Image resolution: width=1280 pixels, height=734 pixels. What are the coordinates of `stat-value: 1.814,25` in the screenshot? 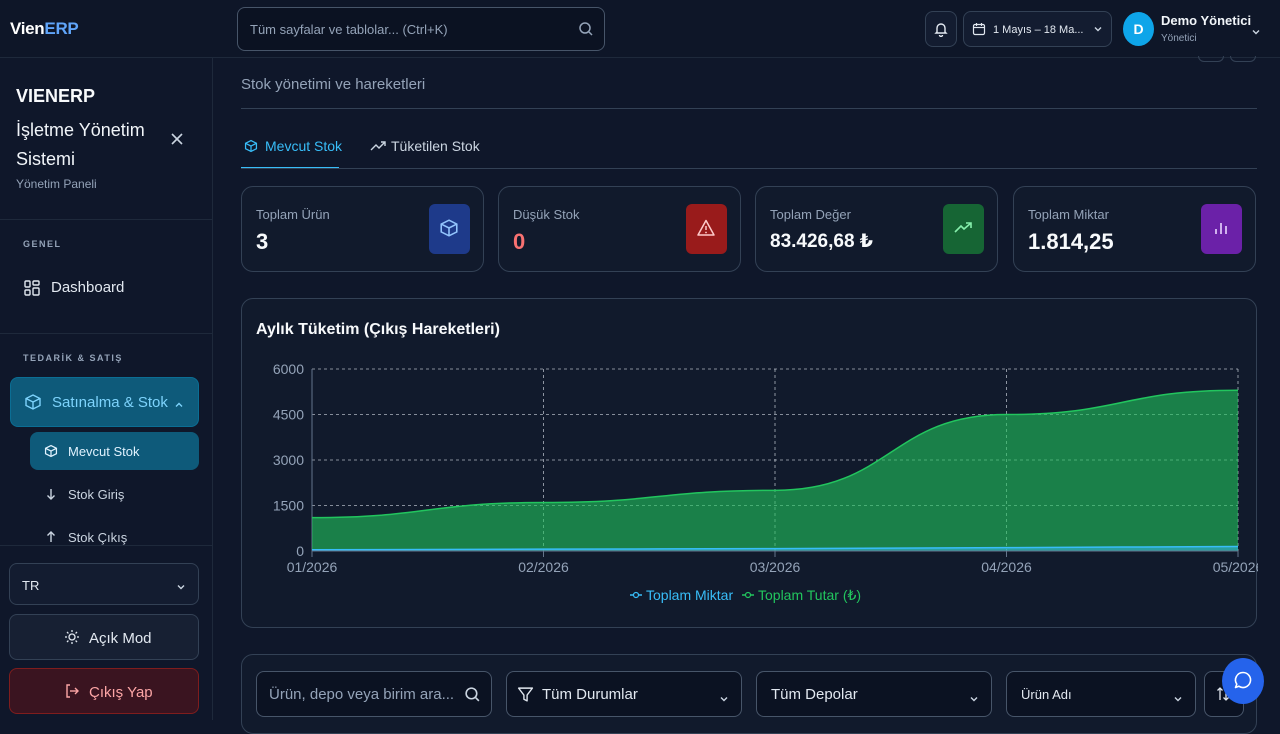 It's located at (1071, 241).